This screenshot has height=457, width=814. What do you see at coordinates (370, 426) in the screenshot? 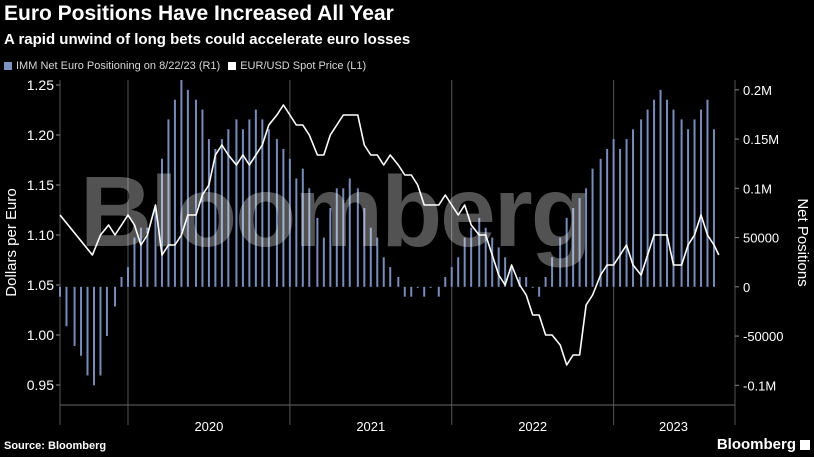
I see `x-tick-label: 2021` at bounding box center [370, 426].